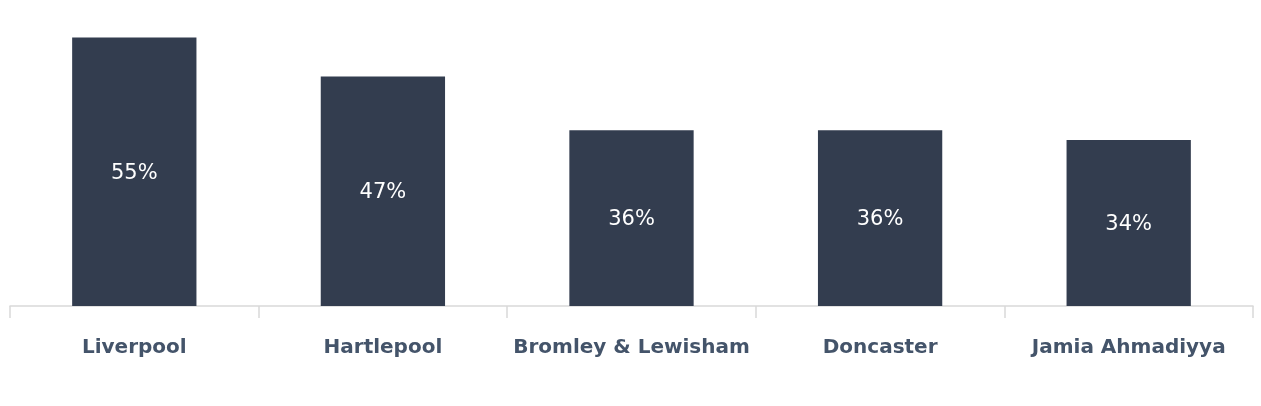 This screenshot has height=406, width=1261. I want to click on x-tick-label: Jamia Ahmadiyya, so click(1127, 346).